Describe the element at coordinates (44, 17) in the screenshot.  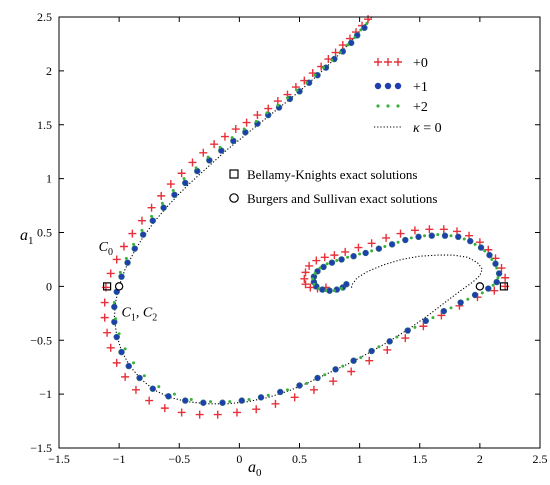
I see `y-tick-label: 2.5` at that location.